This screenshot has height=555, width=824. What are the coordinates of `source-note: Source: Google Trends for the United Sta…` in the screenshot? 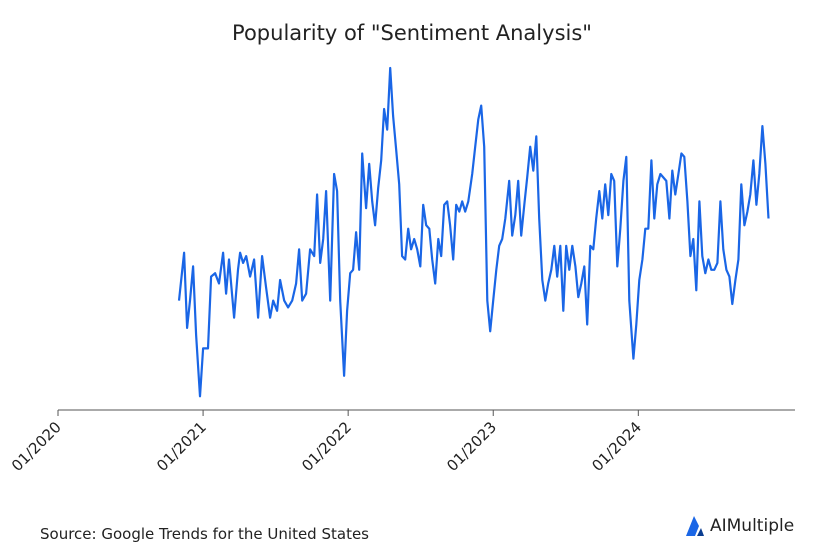 It's located at (204, 534).